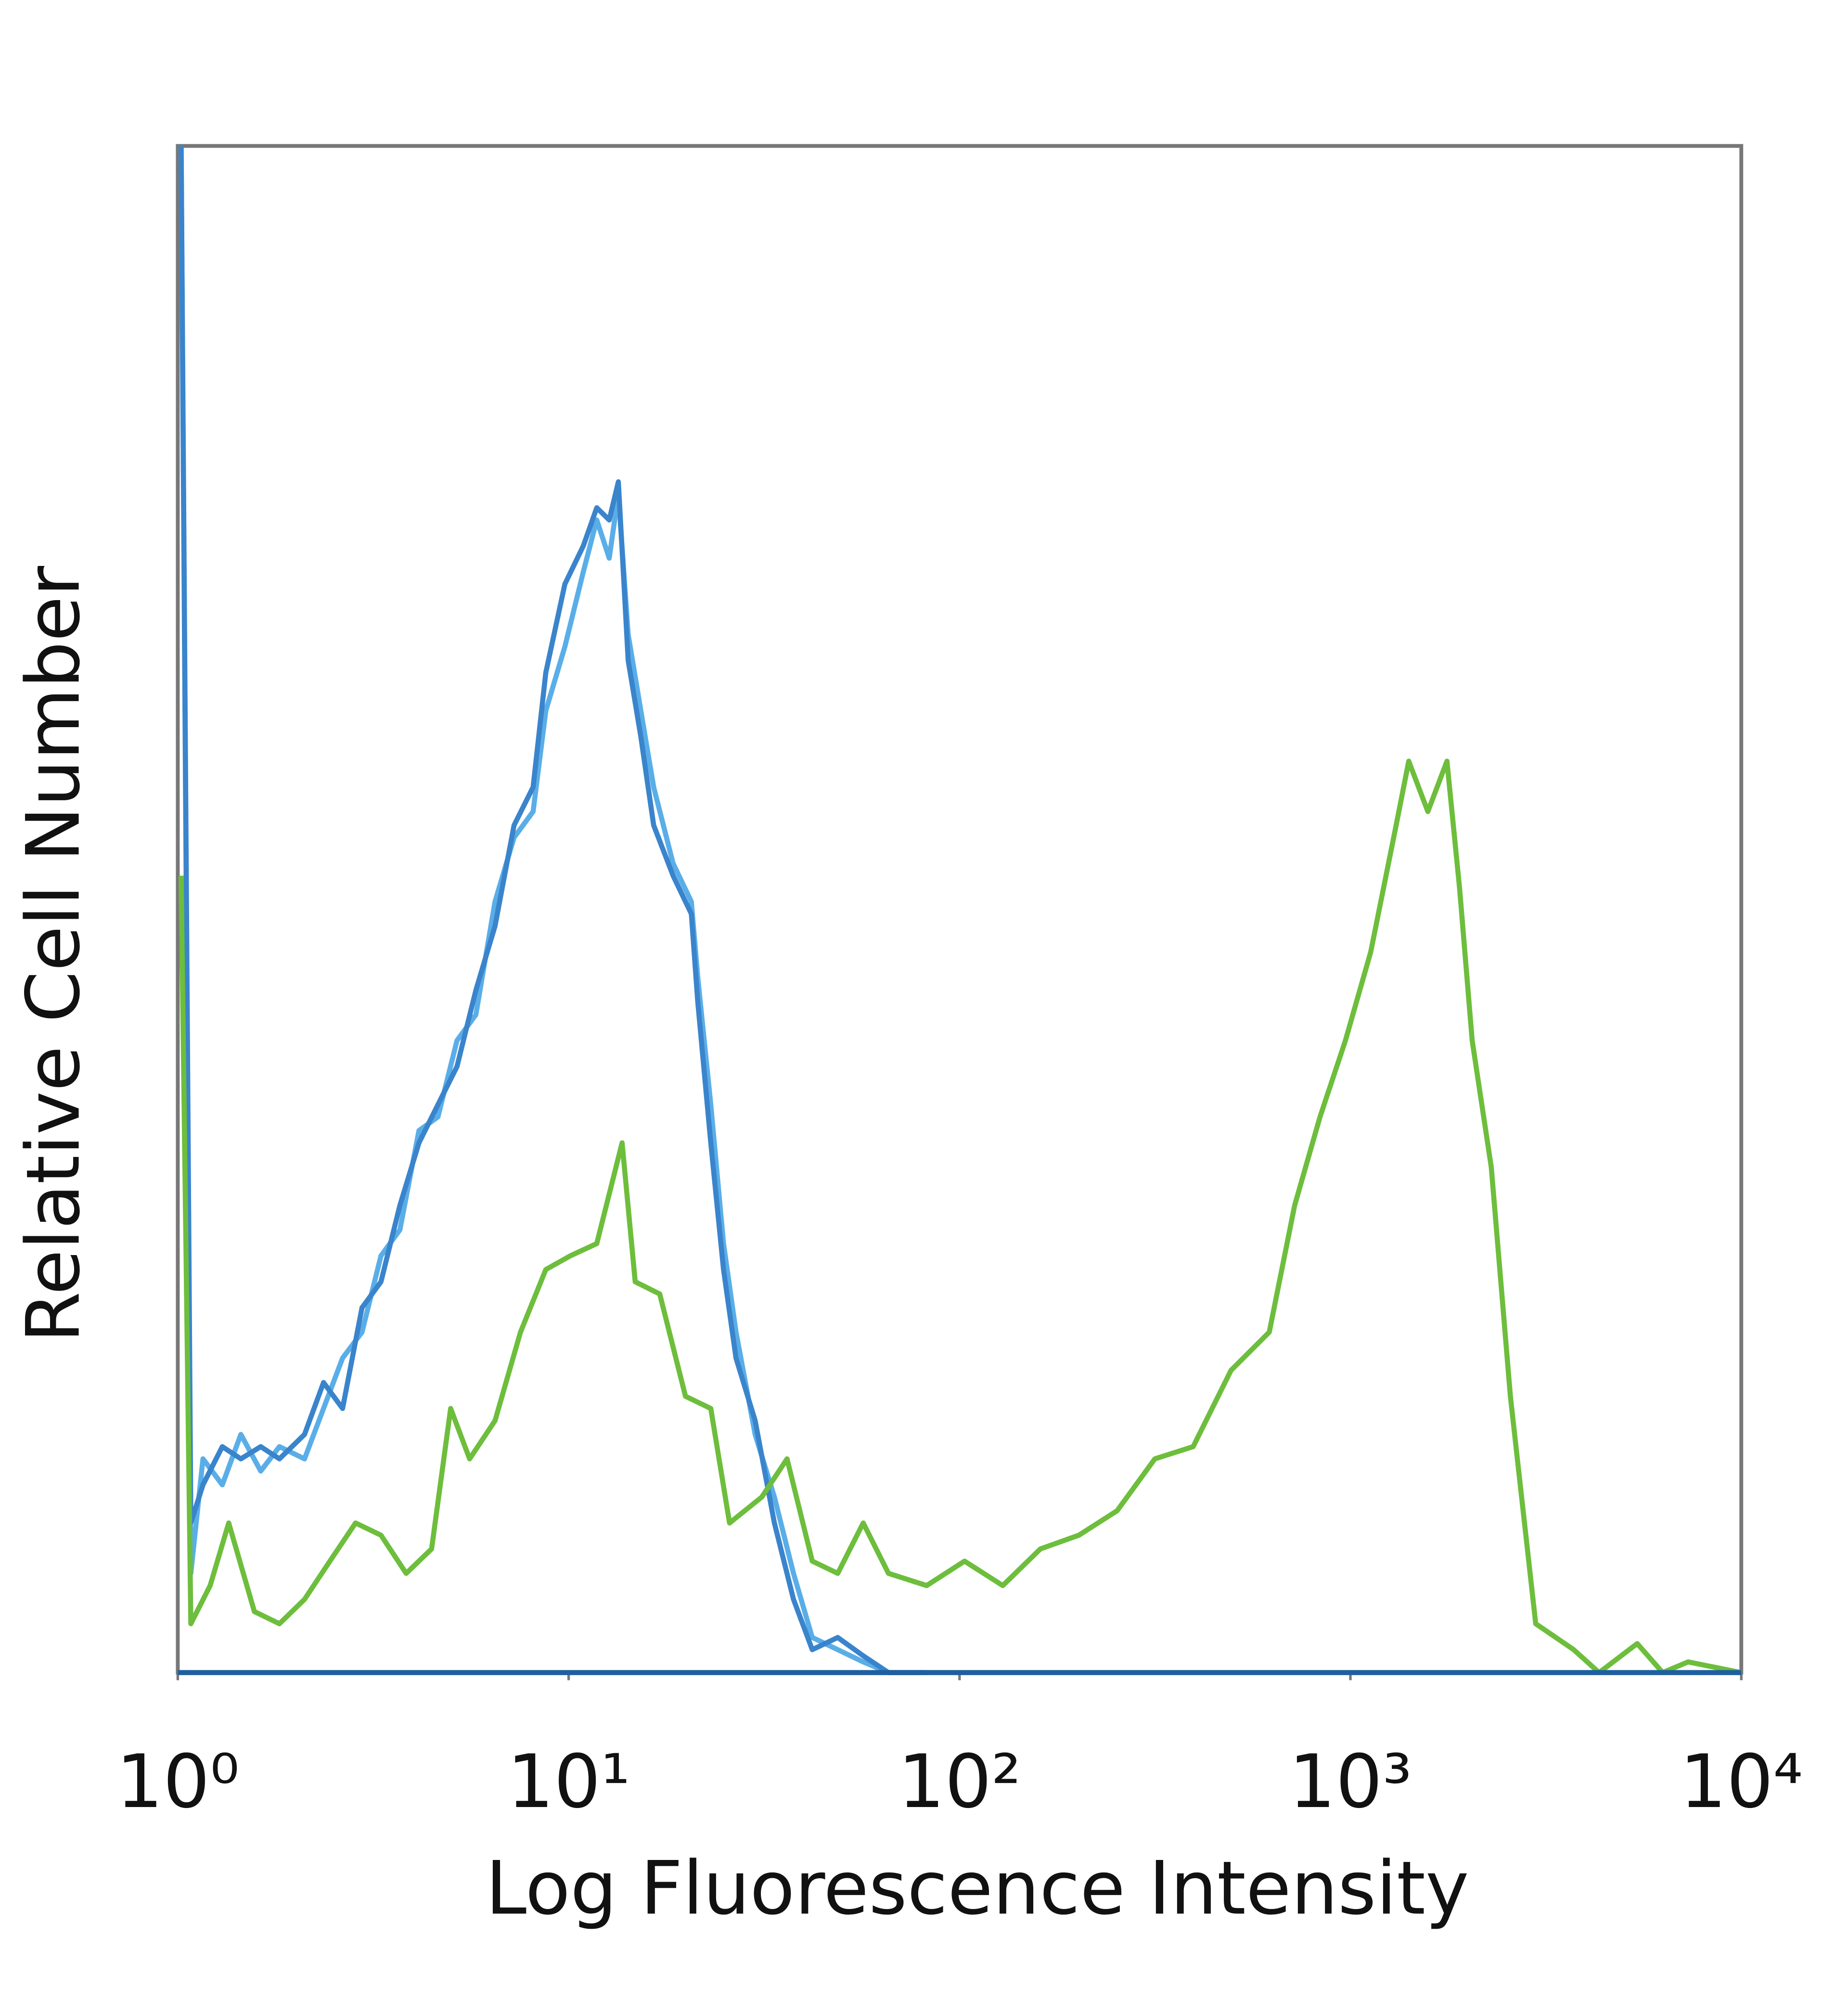 This screenshot has width=1848, height=2000. Describe the element at coordinates (1741, 1782) in the screenshot. I see `x-tick-label: 10⁴` at that location.